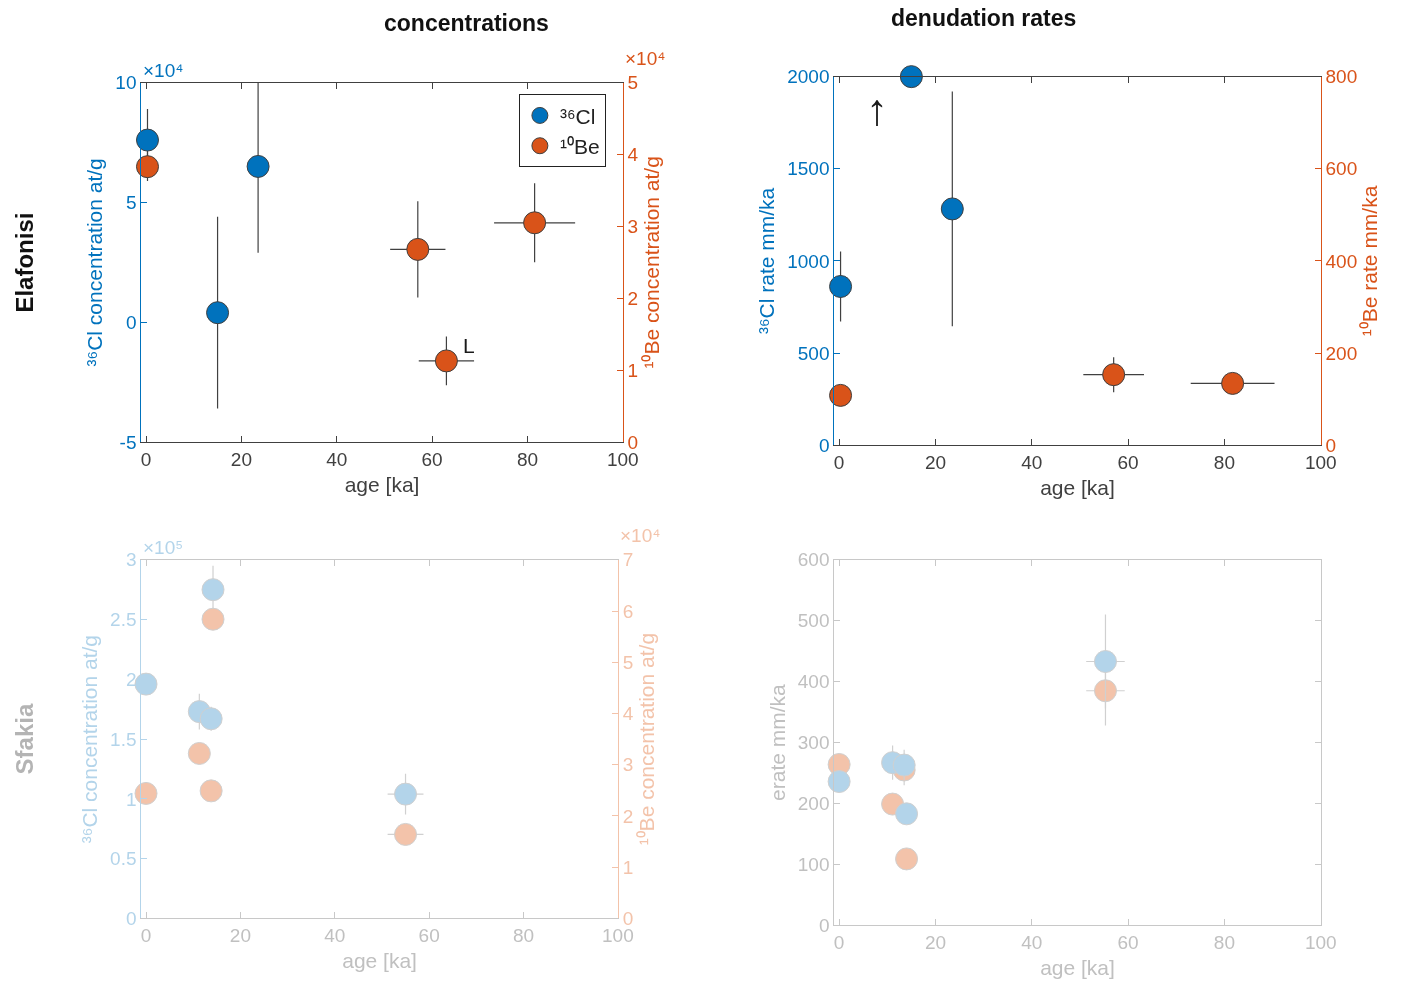  Describe the element at coordinates (813, 743) in the screenshot. I see `y-tick-label: 300` at that location.